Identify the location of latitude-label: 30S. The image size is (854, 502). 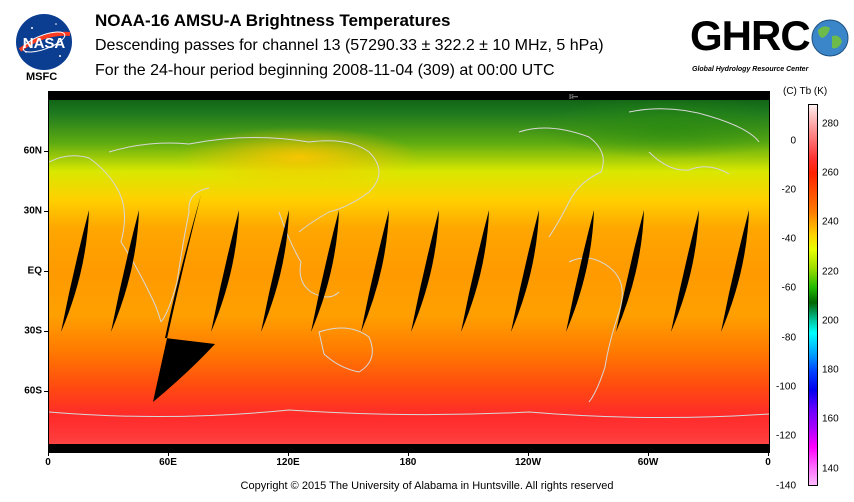
(33, 331).